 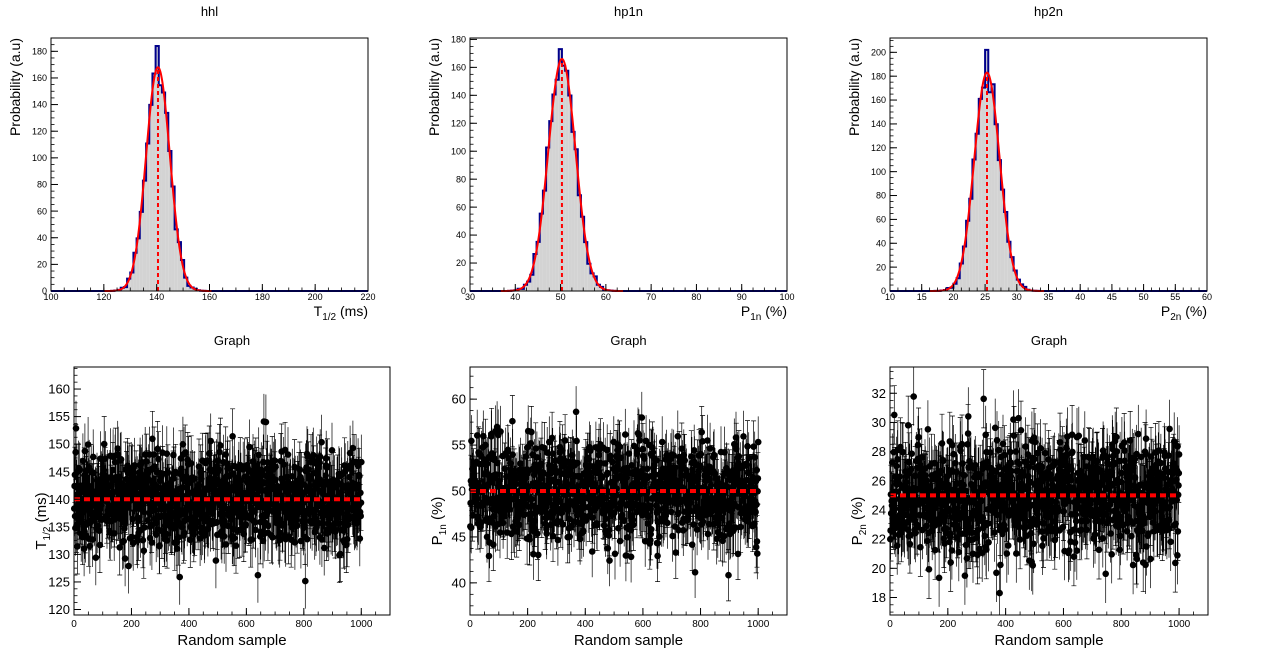 I want to click on x-tick-label: 200, so click(x=527, y=624).